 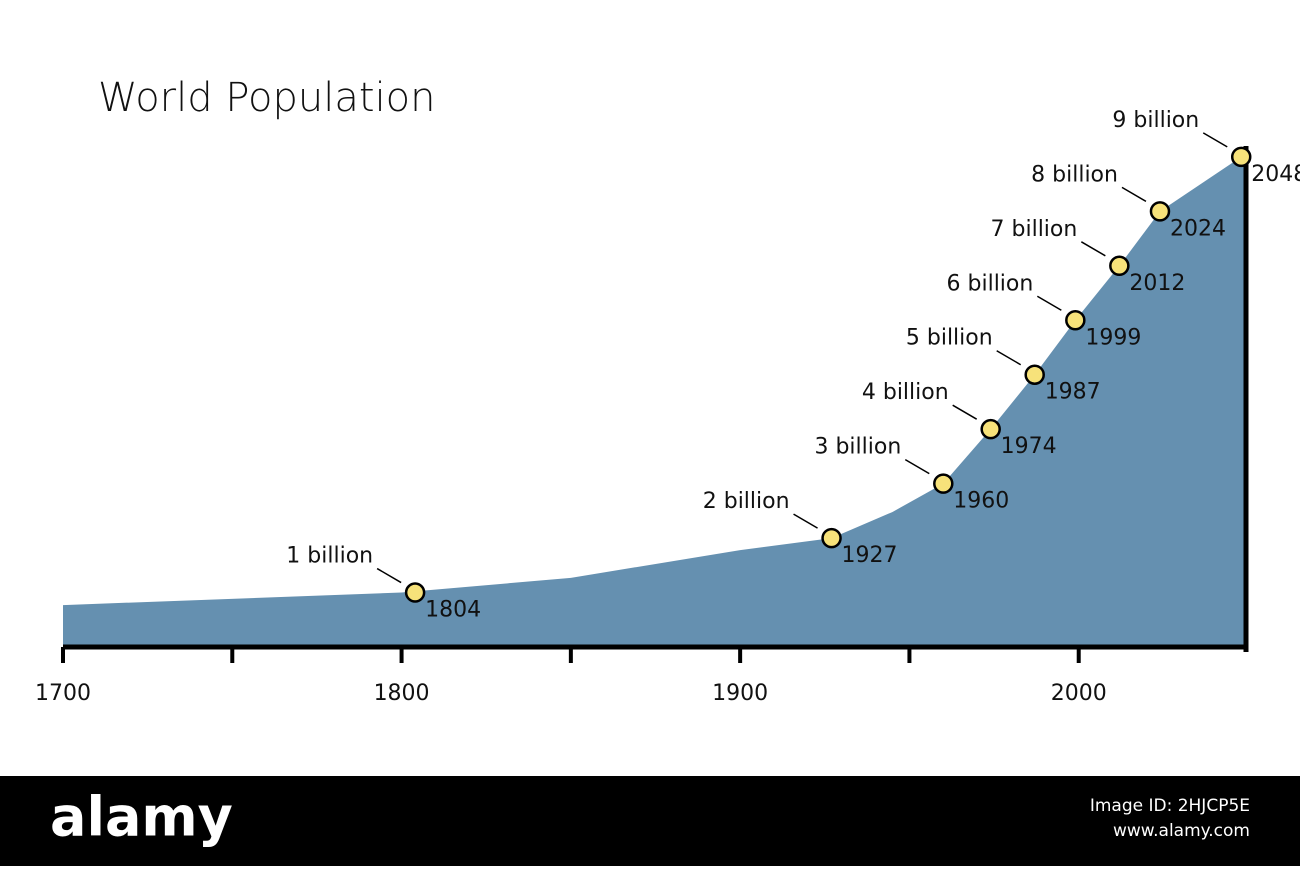 What do you see at coordinates (329, 556) in the screenshot?
I see `milestone-label: 1 billion` at bounding box center [329, 556].